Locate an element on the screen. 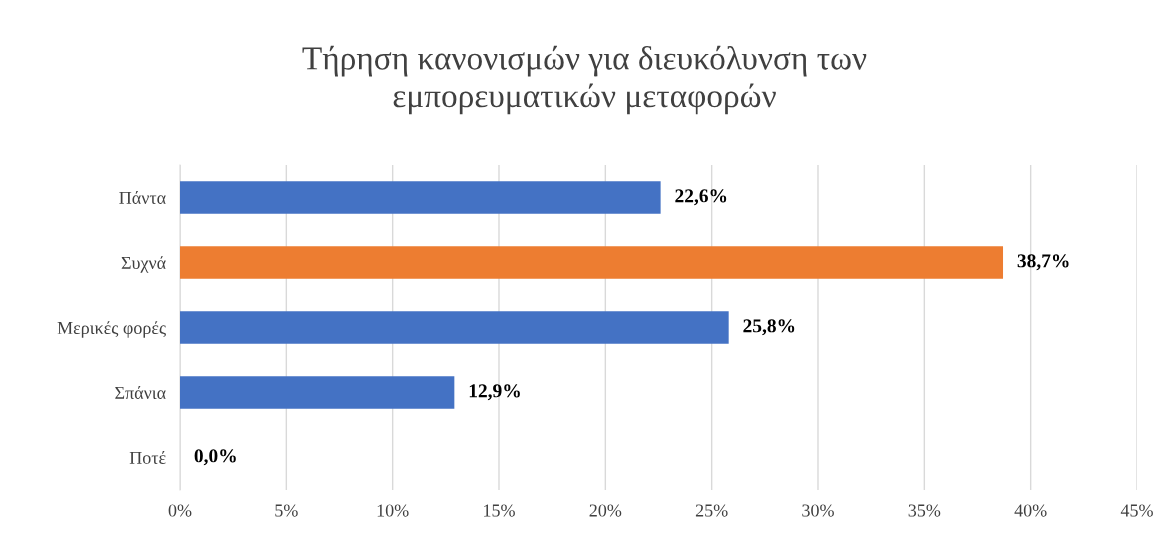 This screenshot has width=1169, height=547. x-tick-label: 15% is located at coordinates (499, 510).